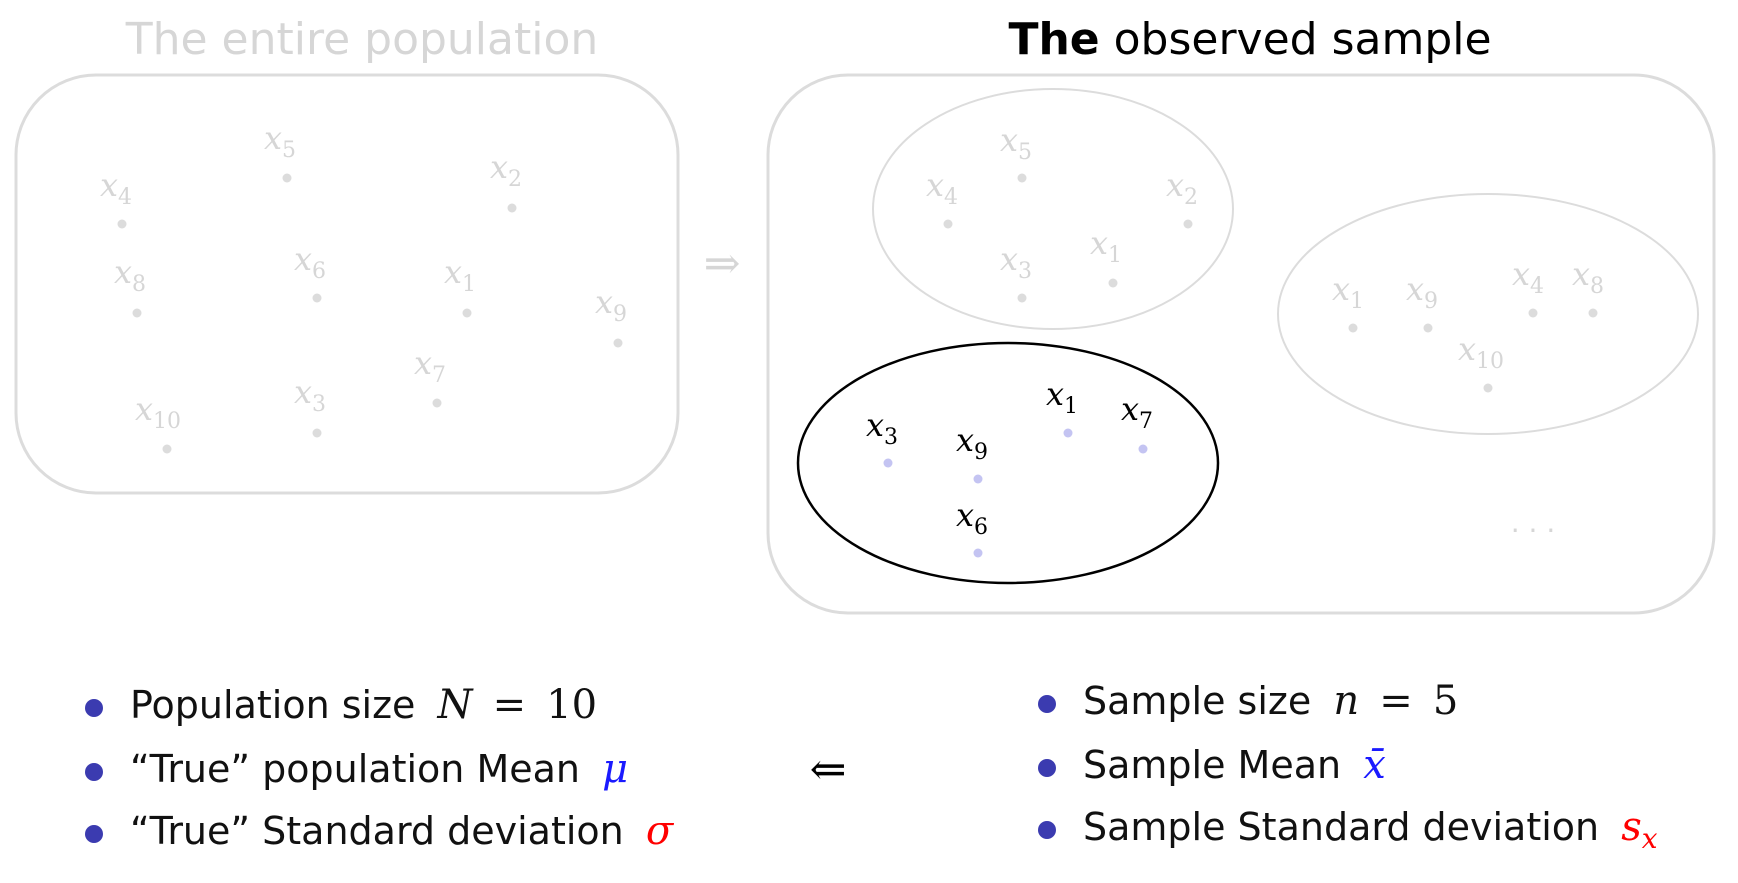 The image size is (1738, 883). Describe the element at coordinates (1650, 838) in the screenshot. I see `sample-sd-subscript: x` at that location.